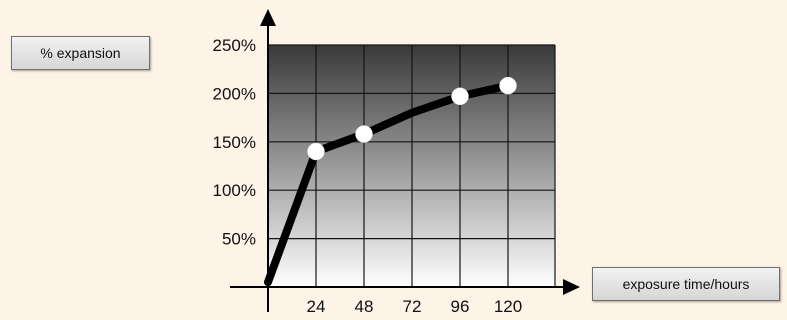 The width and height of the screenshot is (787, 320). Describe the element at coordinates (686, 284) in the screenshot. I see `x-axis-label: exposure time/hours` at that location.